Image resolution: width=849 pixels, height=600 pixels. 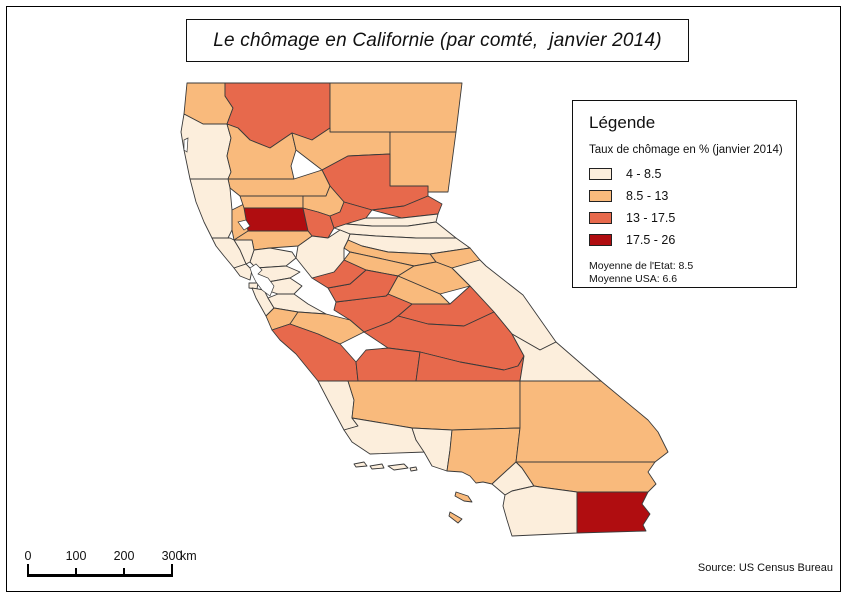 What do you see at coordinates (647, 196) in the screenshot?
I see `legend-label-class2: 8.5 - 13` at bounding box center [647, 196].